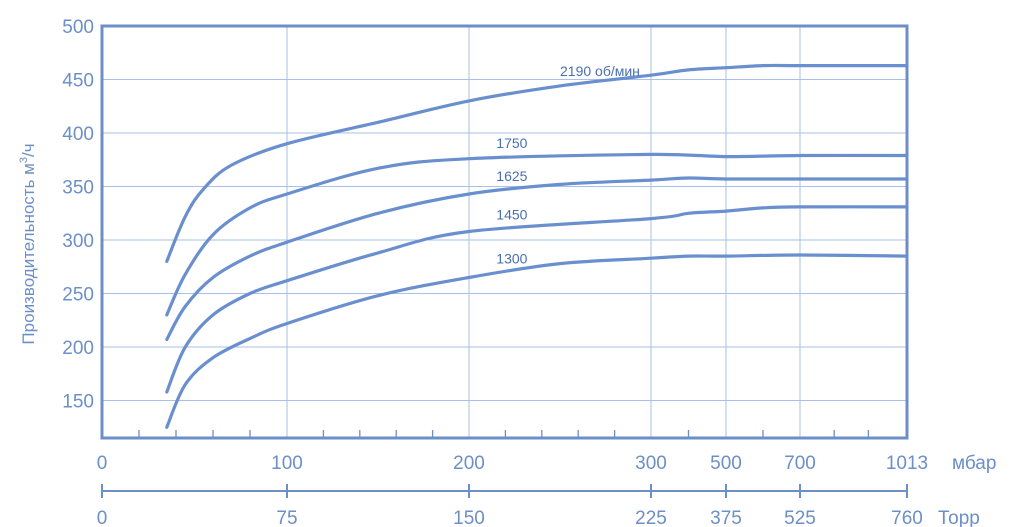 This screenshot has width=1012, height=527. What do you see at coordinates (469, 463) in the screenshot?
I see `x-mbar-tick-label: 200` at bounding box center [469, 463].